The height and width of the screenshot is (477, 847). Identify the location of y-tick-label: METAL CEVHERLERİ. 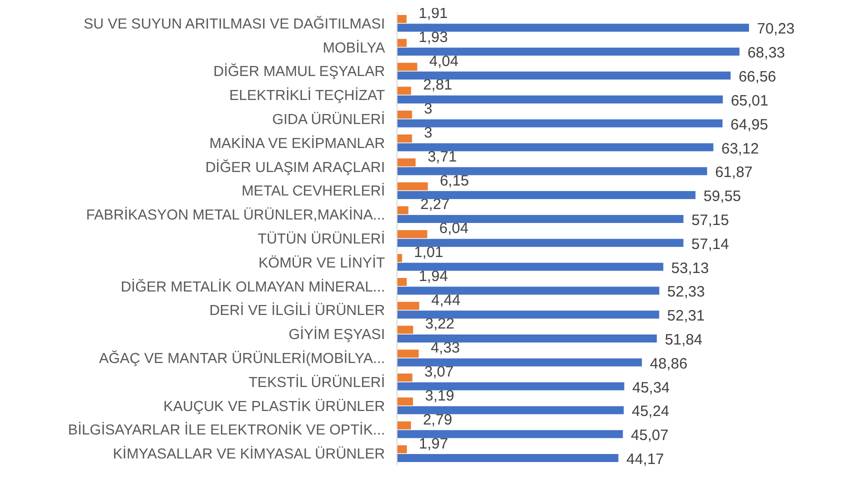
(313, 191).